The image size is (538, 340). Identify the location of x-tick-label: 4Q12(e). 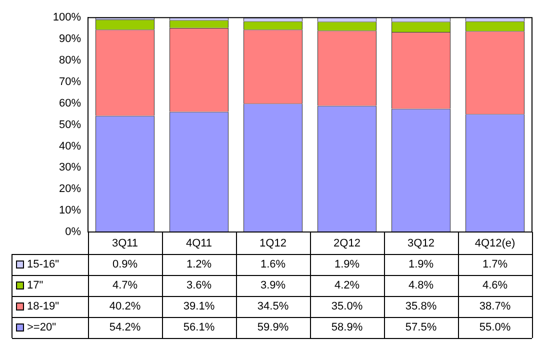
(495, 244).